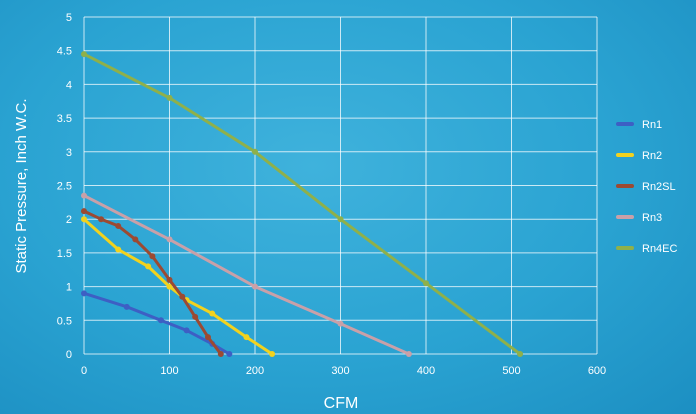 This screenshot has width=696, height=414. What do you see at coordinates (169, 371) in the screenshot?
I see `x-tick-label: 100` at bounding box center [169, 371].